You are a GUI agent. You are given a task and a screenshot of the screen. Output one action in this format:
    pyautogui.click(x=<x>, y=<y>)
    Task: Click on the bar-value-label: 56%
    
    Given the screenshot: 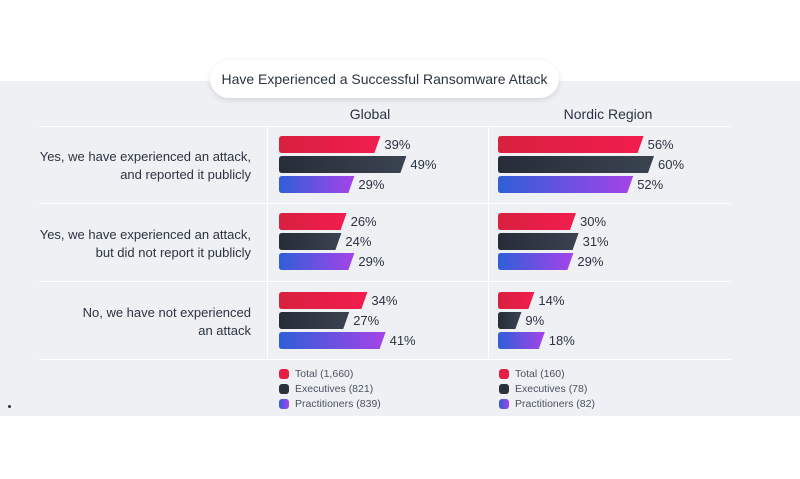 What is the action you would take?
    pyautogui.click(x=661, y=144)
    